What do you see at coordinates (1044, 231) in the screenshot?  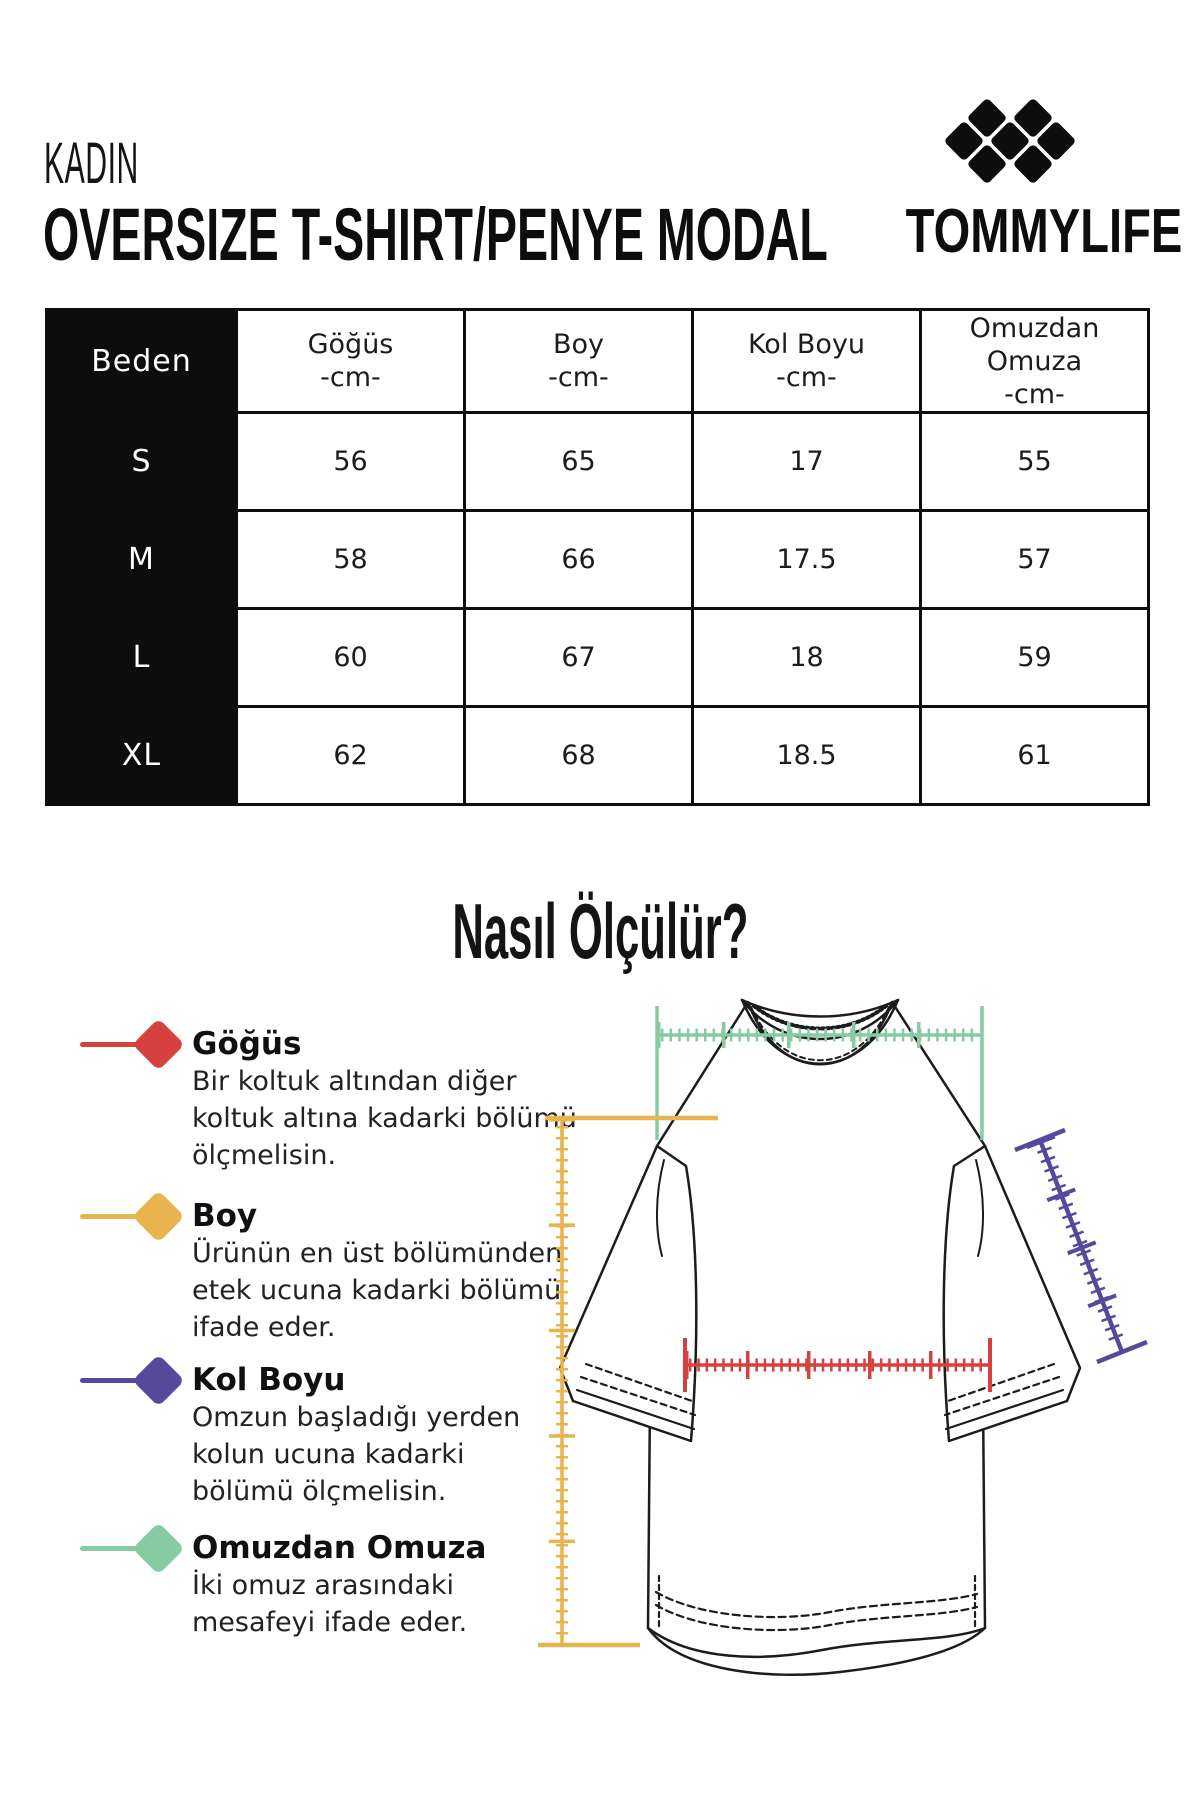 I see `brand-name: TOMMYLIFE` at bounding box center [1044, 231].